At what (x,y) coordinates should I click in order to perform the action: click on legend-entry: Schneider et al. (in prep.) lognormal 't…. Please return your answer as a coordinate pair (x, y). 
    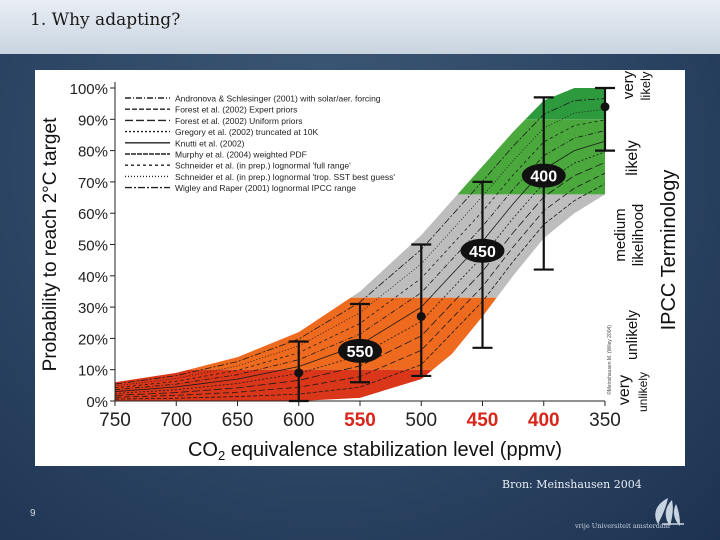
    Looking at the image, I should click on (285, 177).